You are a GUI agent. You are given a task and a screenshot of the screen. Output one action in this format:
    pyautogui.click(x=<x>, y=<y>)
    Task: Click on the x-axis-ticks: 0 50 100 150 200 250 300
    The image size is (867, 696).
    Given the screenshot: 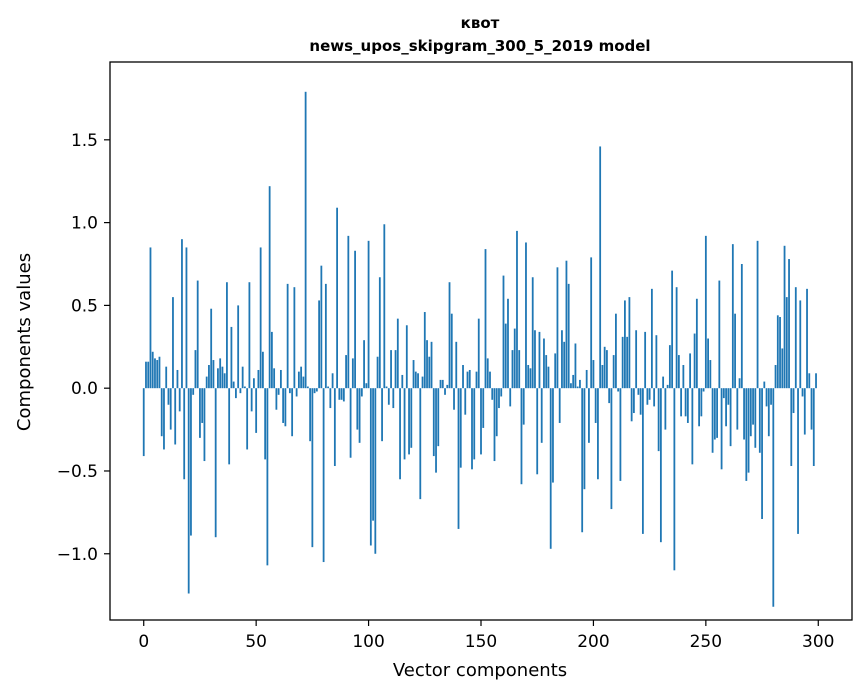 What is the action you would take?
    pyautogui.click(x=486, y=636)
    